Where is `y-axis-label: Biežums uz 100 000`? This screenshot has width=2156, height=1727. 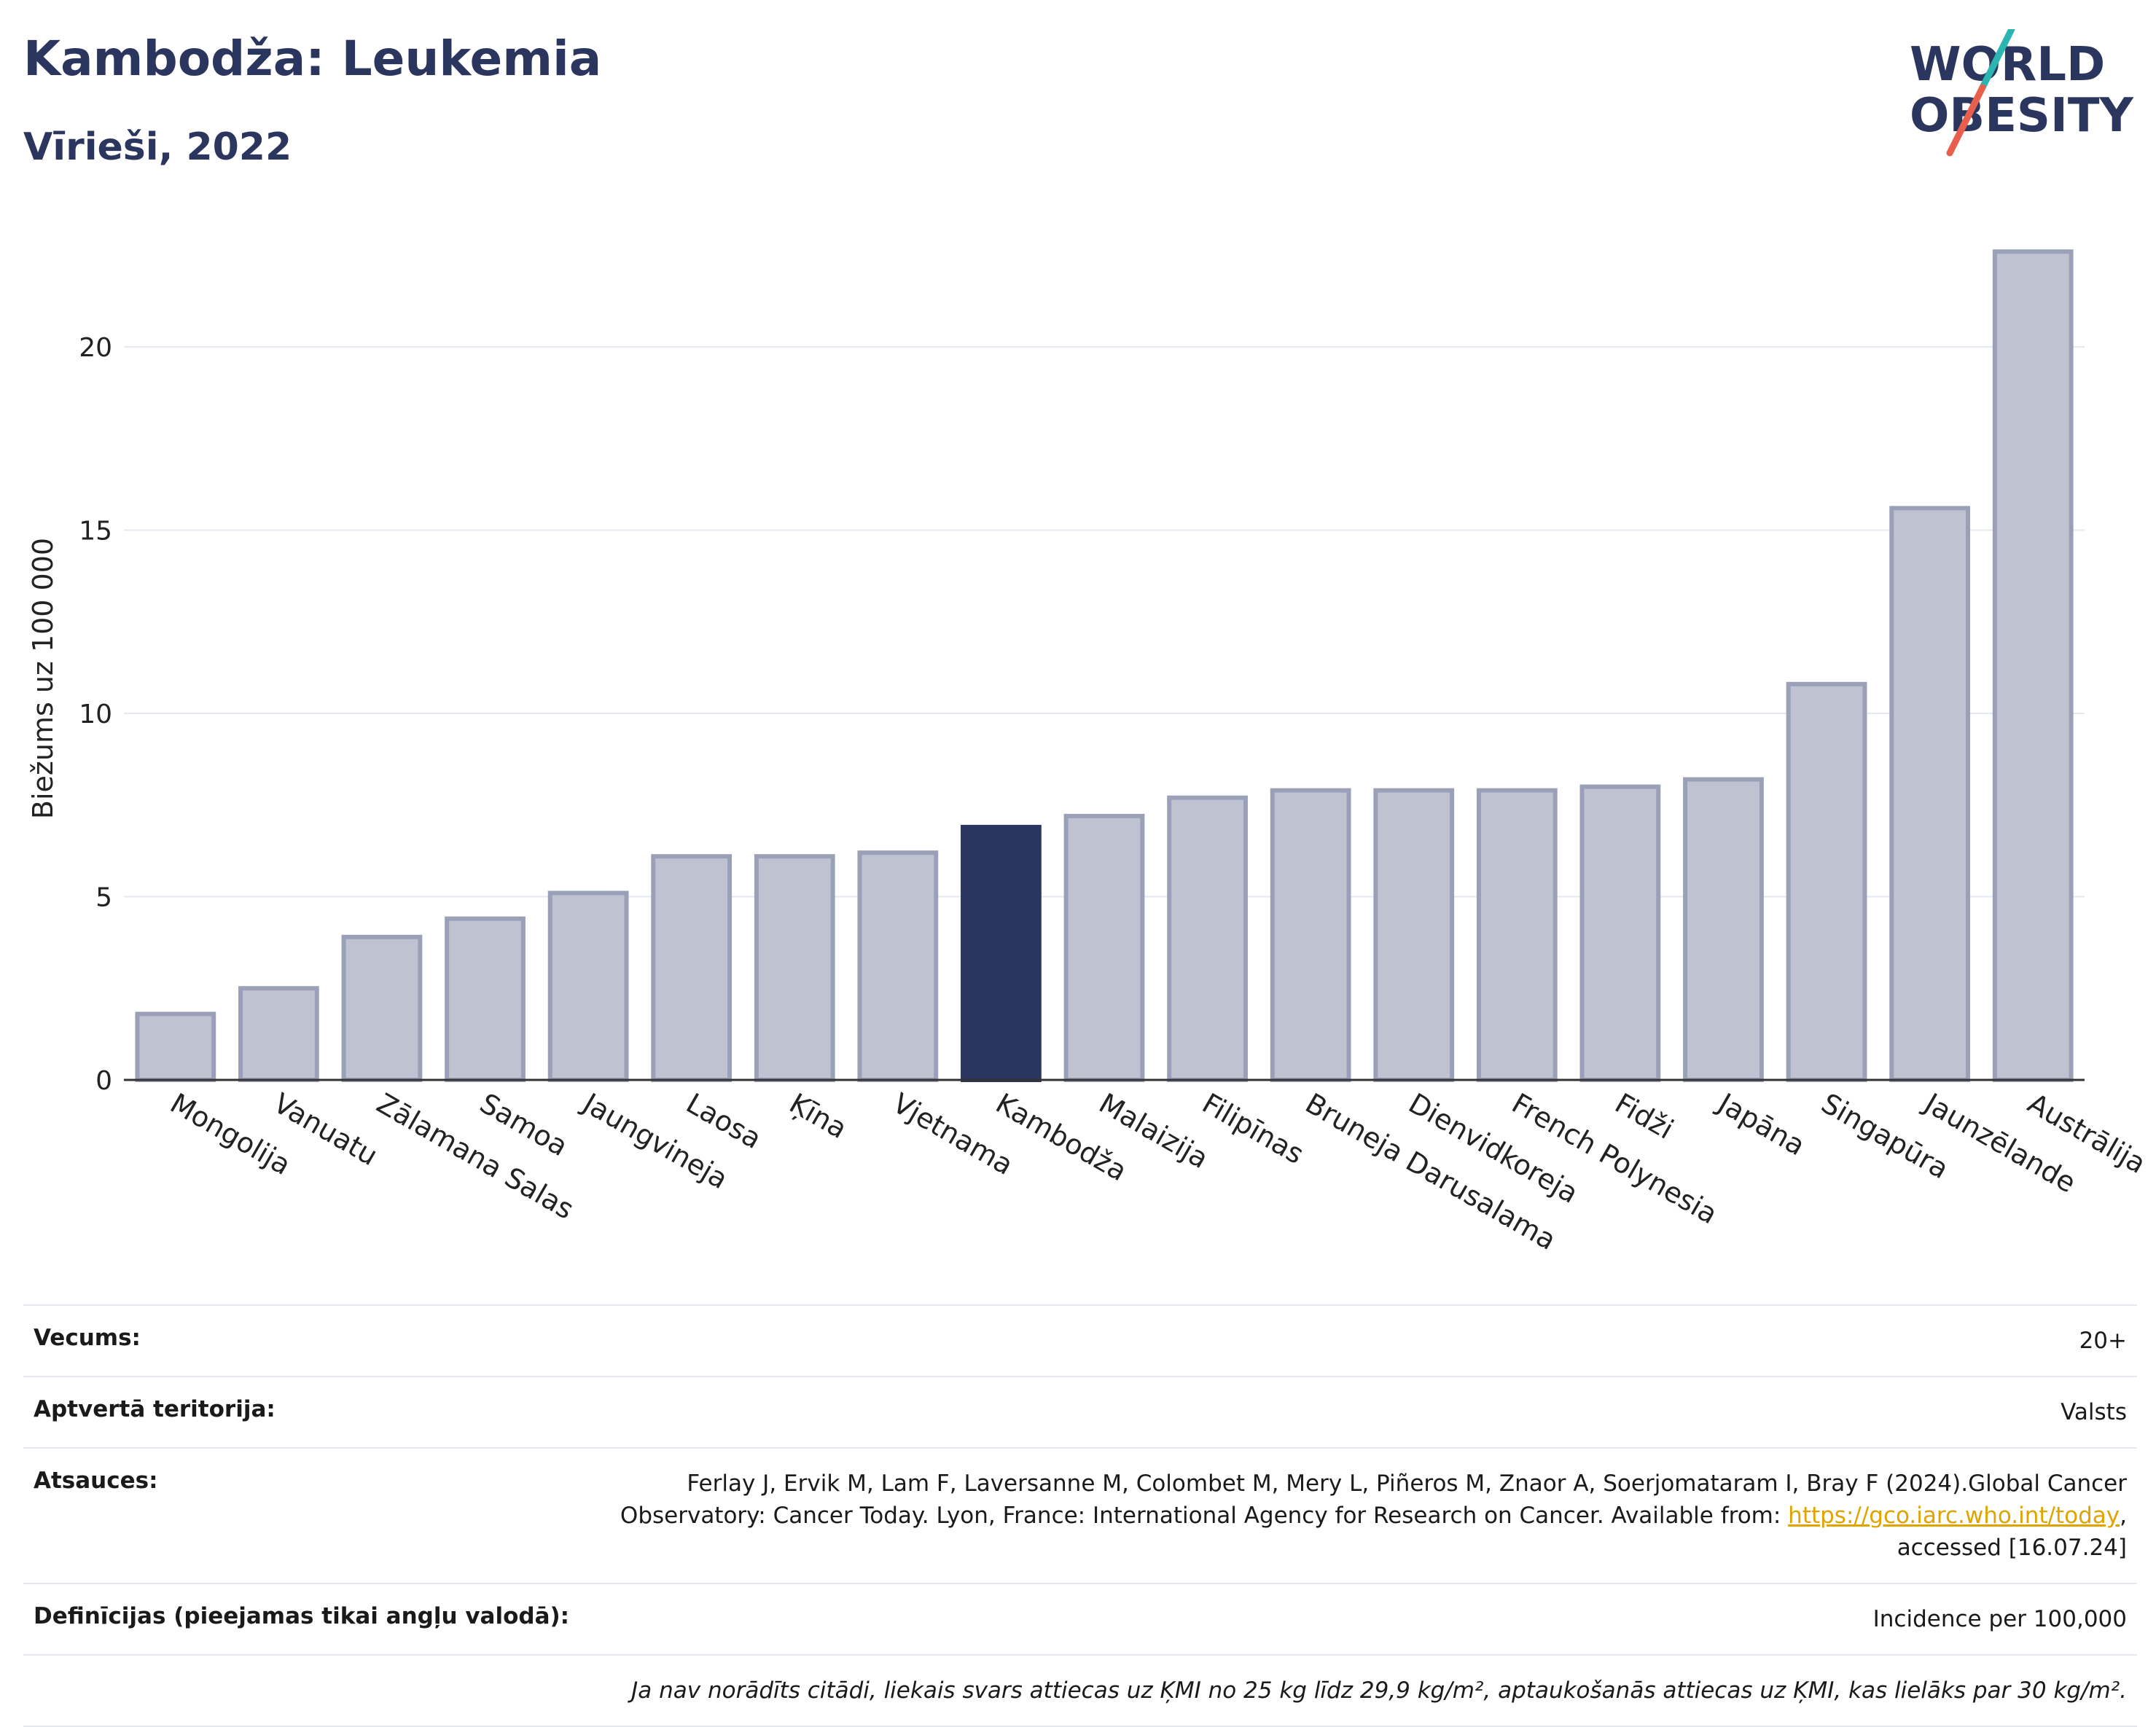 y-axis-label: Biežums uz 100 000 is located at coordinates (43, 678).